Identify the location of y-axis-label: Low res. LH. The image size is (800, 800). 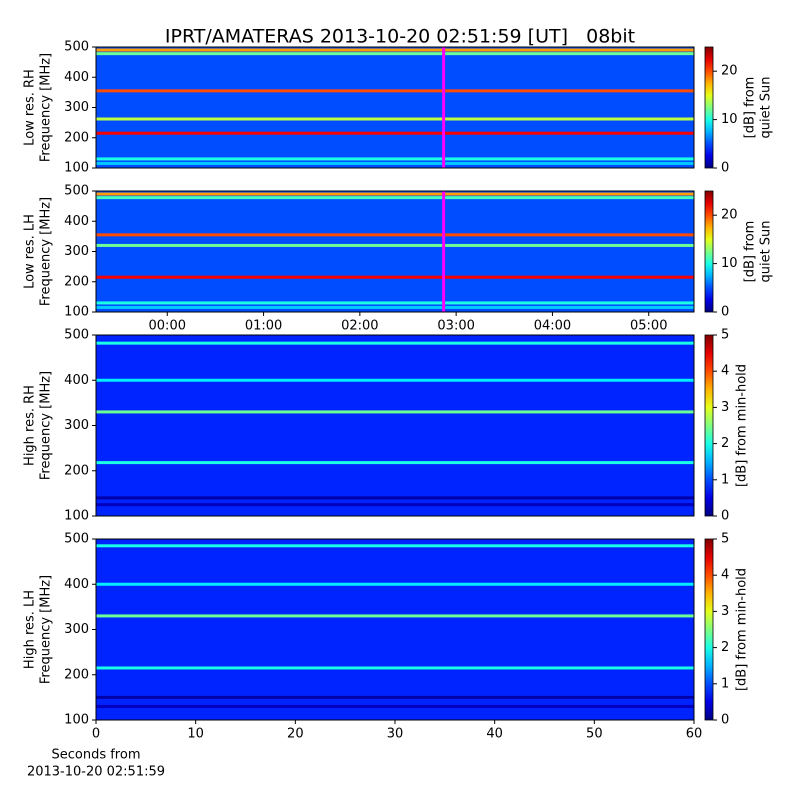
(30, 251).